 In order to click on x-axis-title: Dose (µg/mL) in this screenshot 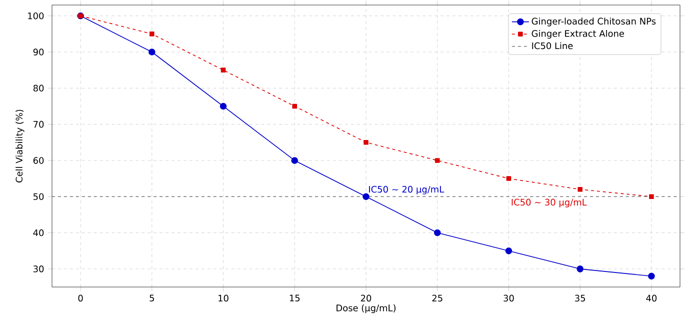, I will do `click(366, 309)`.